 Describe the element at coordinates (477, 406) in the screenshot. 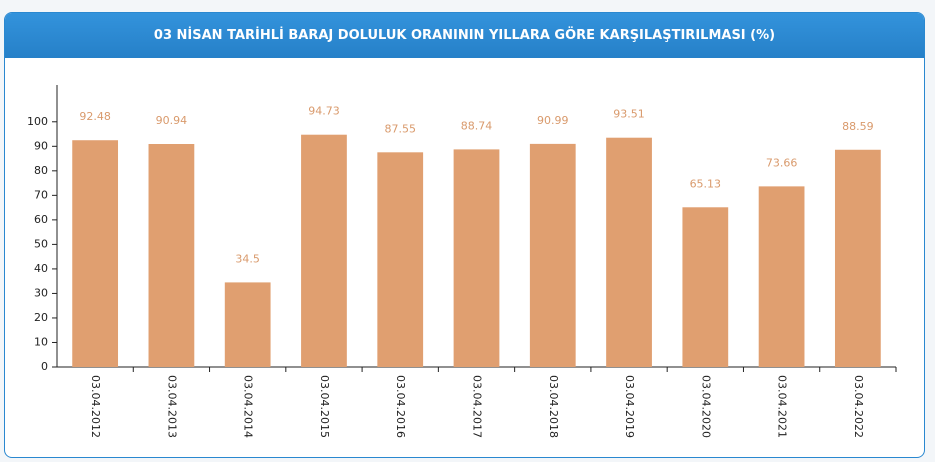

I see `x-tick-label: 03.04.2017` at that location.